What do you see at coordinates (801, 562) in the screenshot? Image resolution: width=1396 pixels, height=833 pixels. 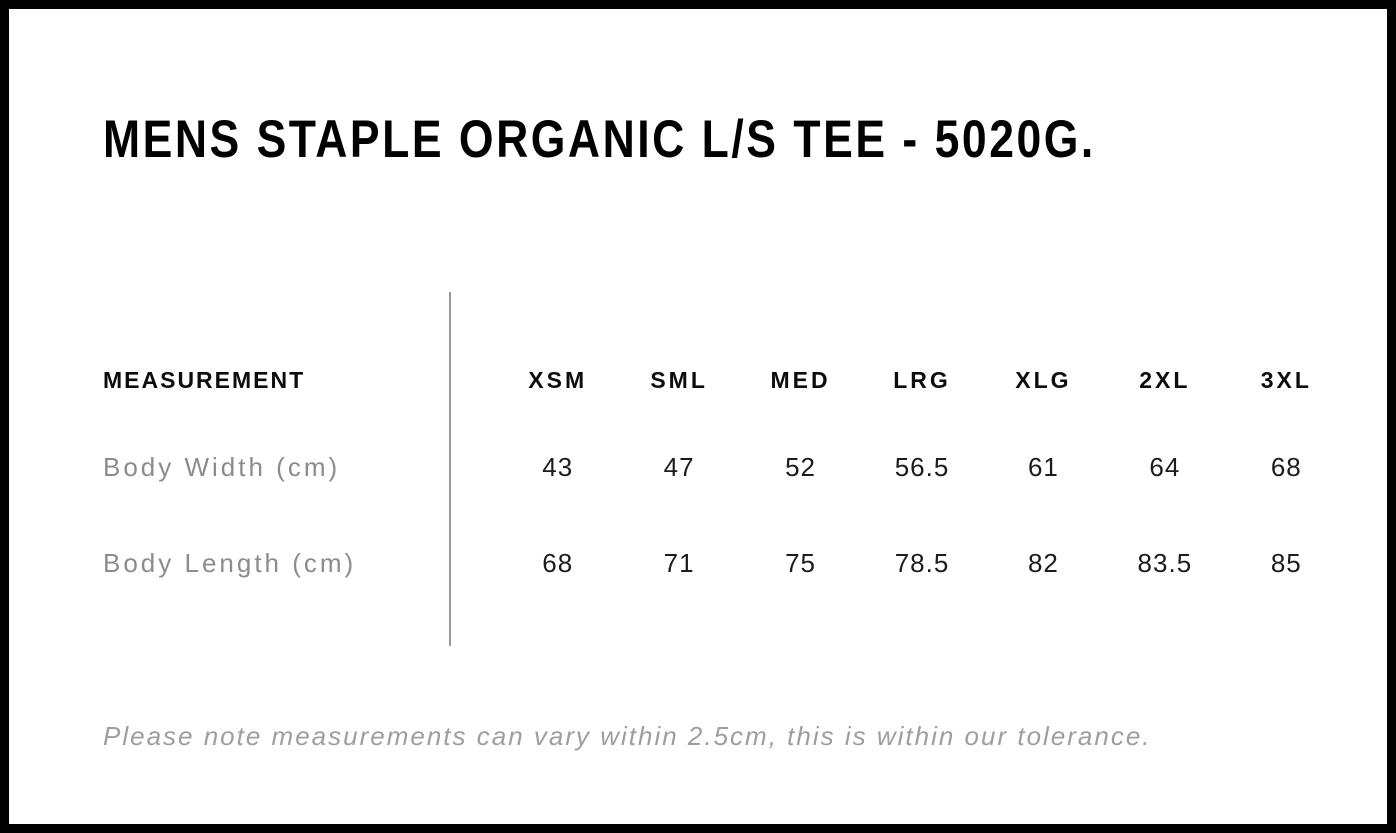 I see `value-cell: 75` at bounding box center [801, 562].